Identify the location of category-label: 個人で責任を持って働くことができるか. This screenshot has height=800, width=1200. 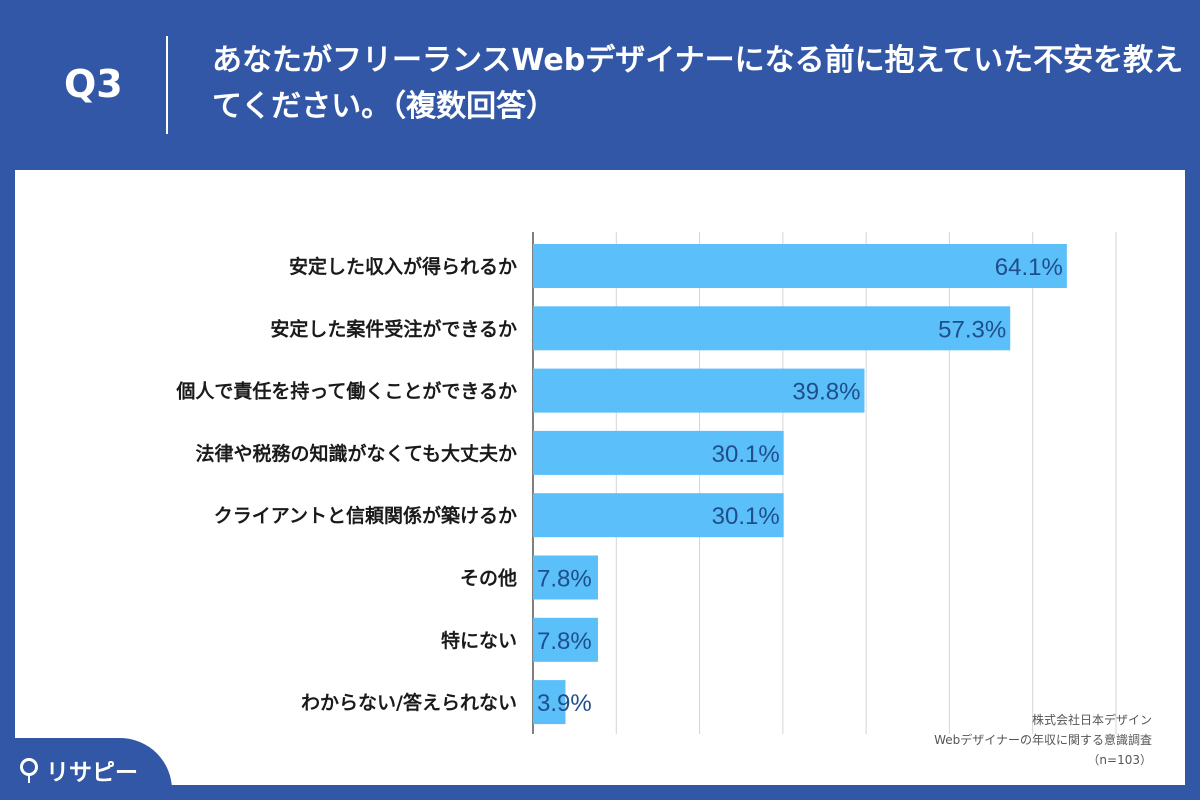
(346, 391).